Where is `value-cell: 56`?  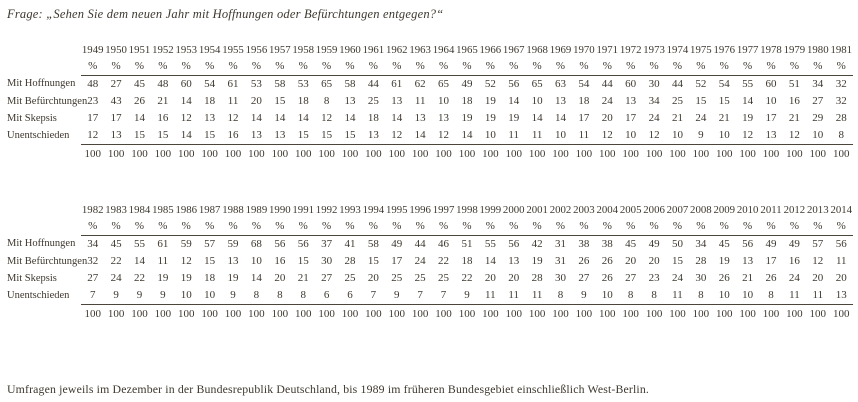 value-cell: 56 is located at coordinates (303, 244).